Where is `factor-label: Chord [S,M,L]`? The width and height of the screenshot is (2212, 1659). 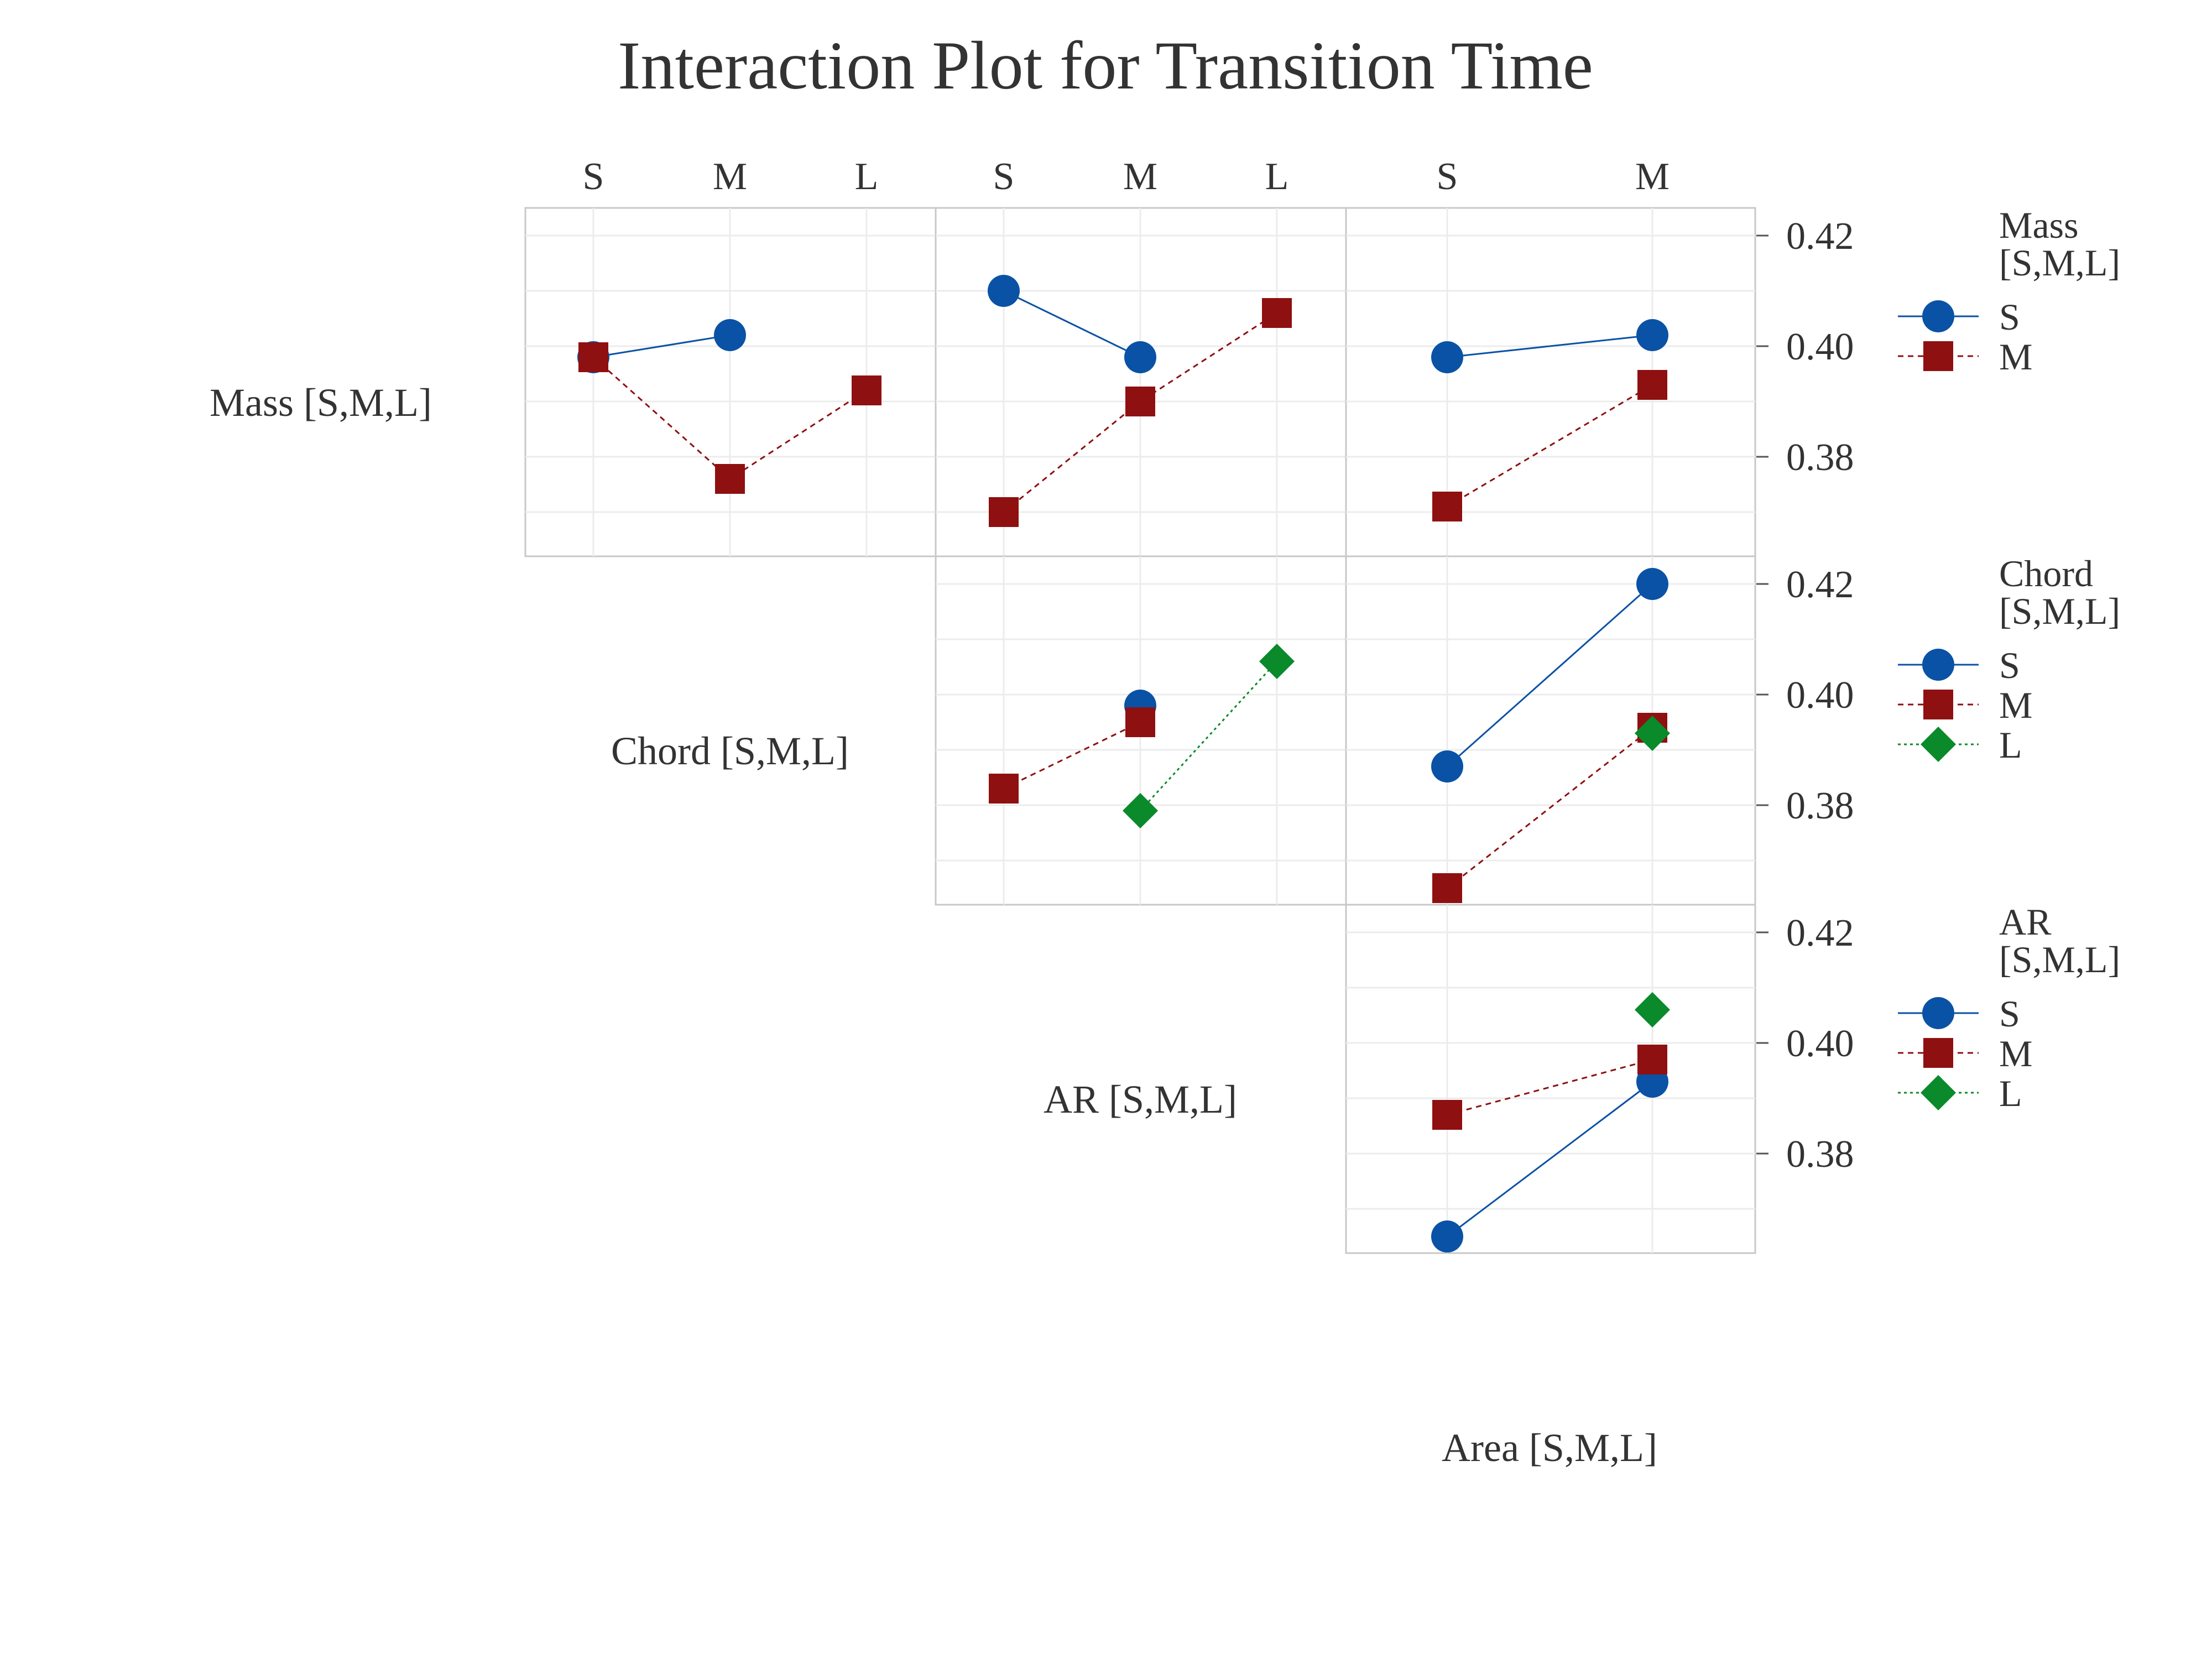
factor-label: Chord [S,M,L] is located at coordinates (730, 751).